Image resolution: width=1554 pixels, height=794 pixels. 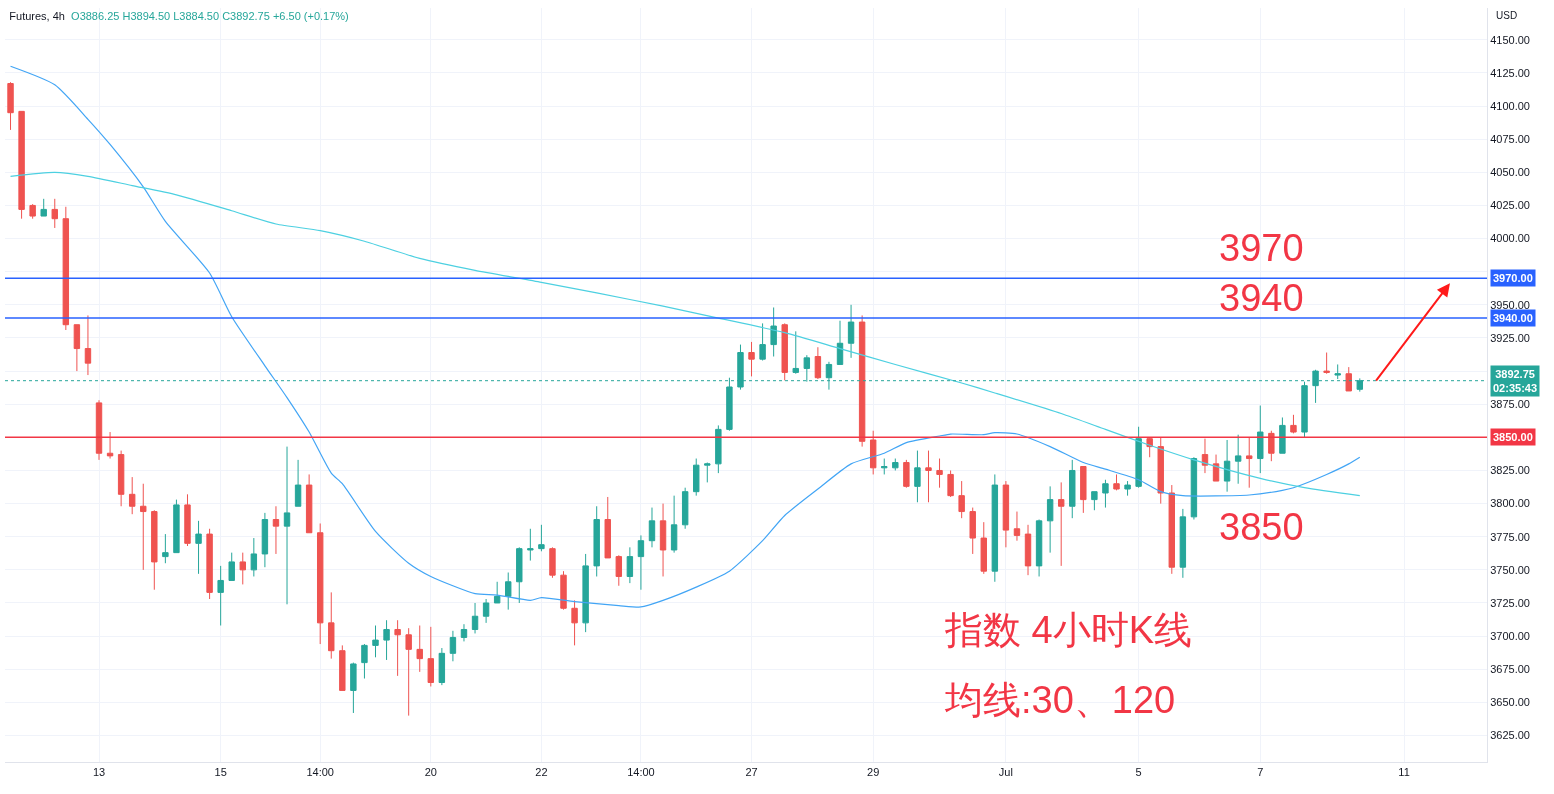 What do you see at coordinates (1261, 248) in the screenshot?
I see `annotation: 3970` at bounding box center [1261, 248].